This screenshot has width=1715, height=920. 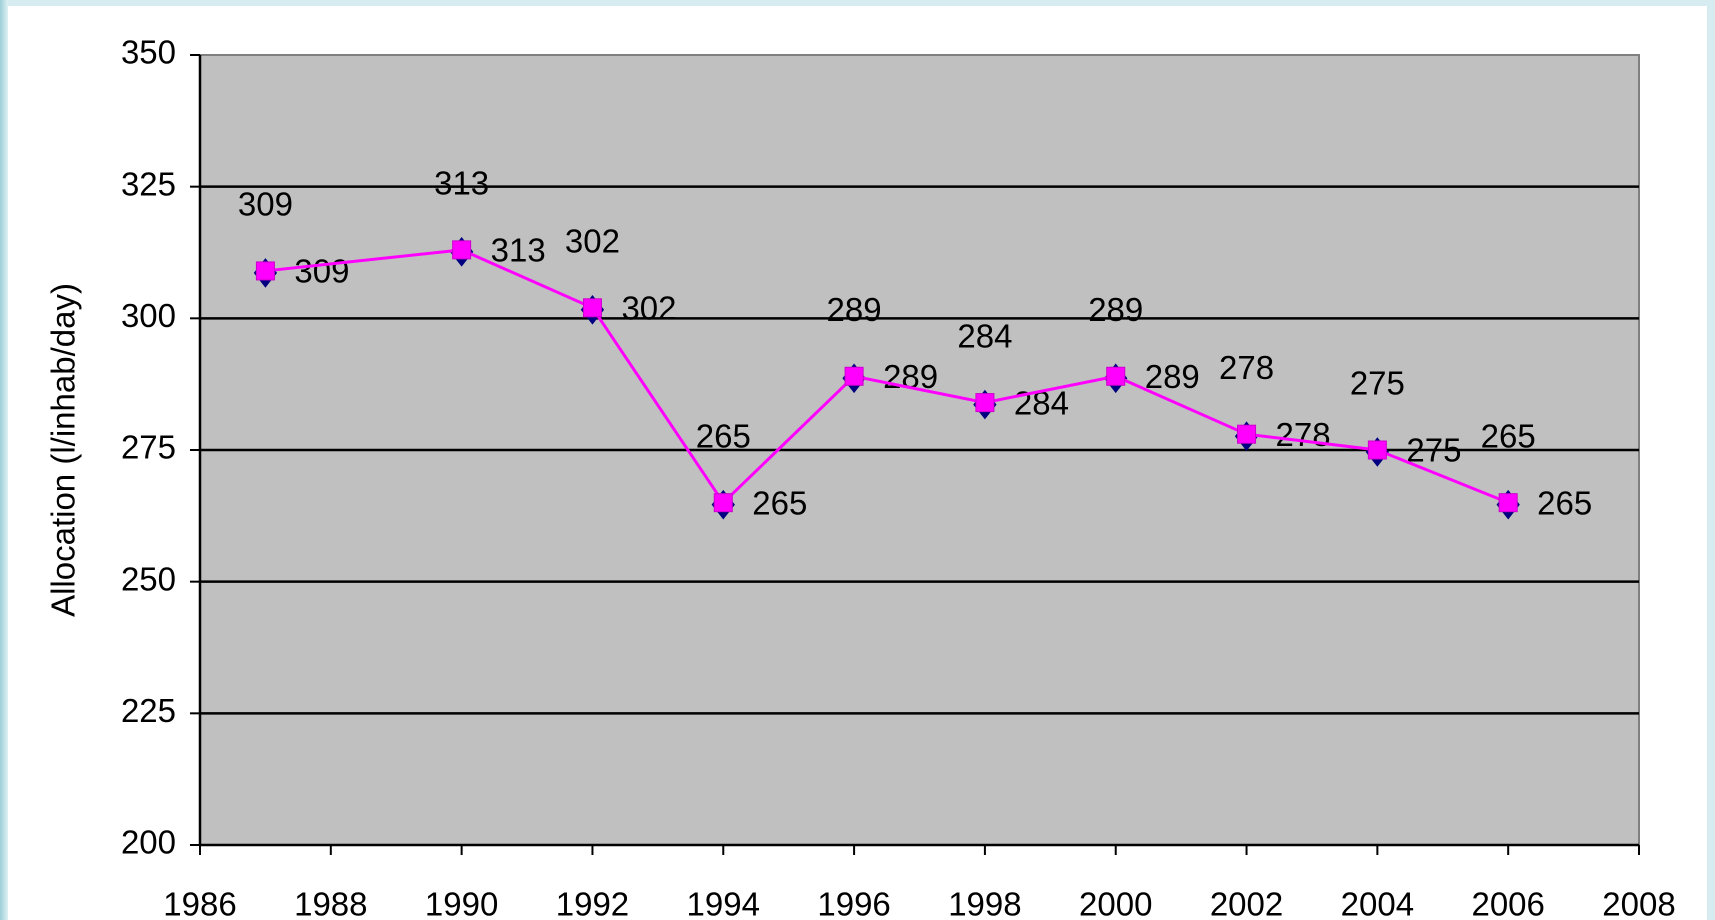 I want to click on y-tick-label: 325, so click(x=148, y=183).